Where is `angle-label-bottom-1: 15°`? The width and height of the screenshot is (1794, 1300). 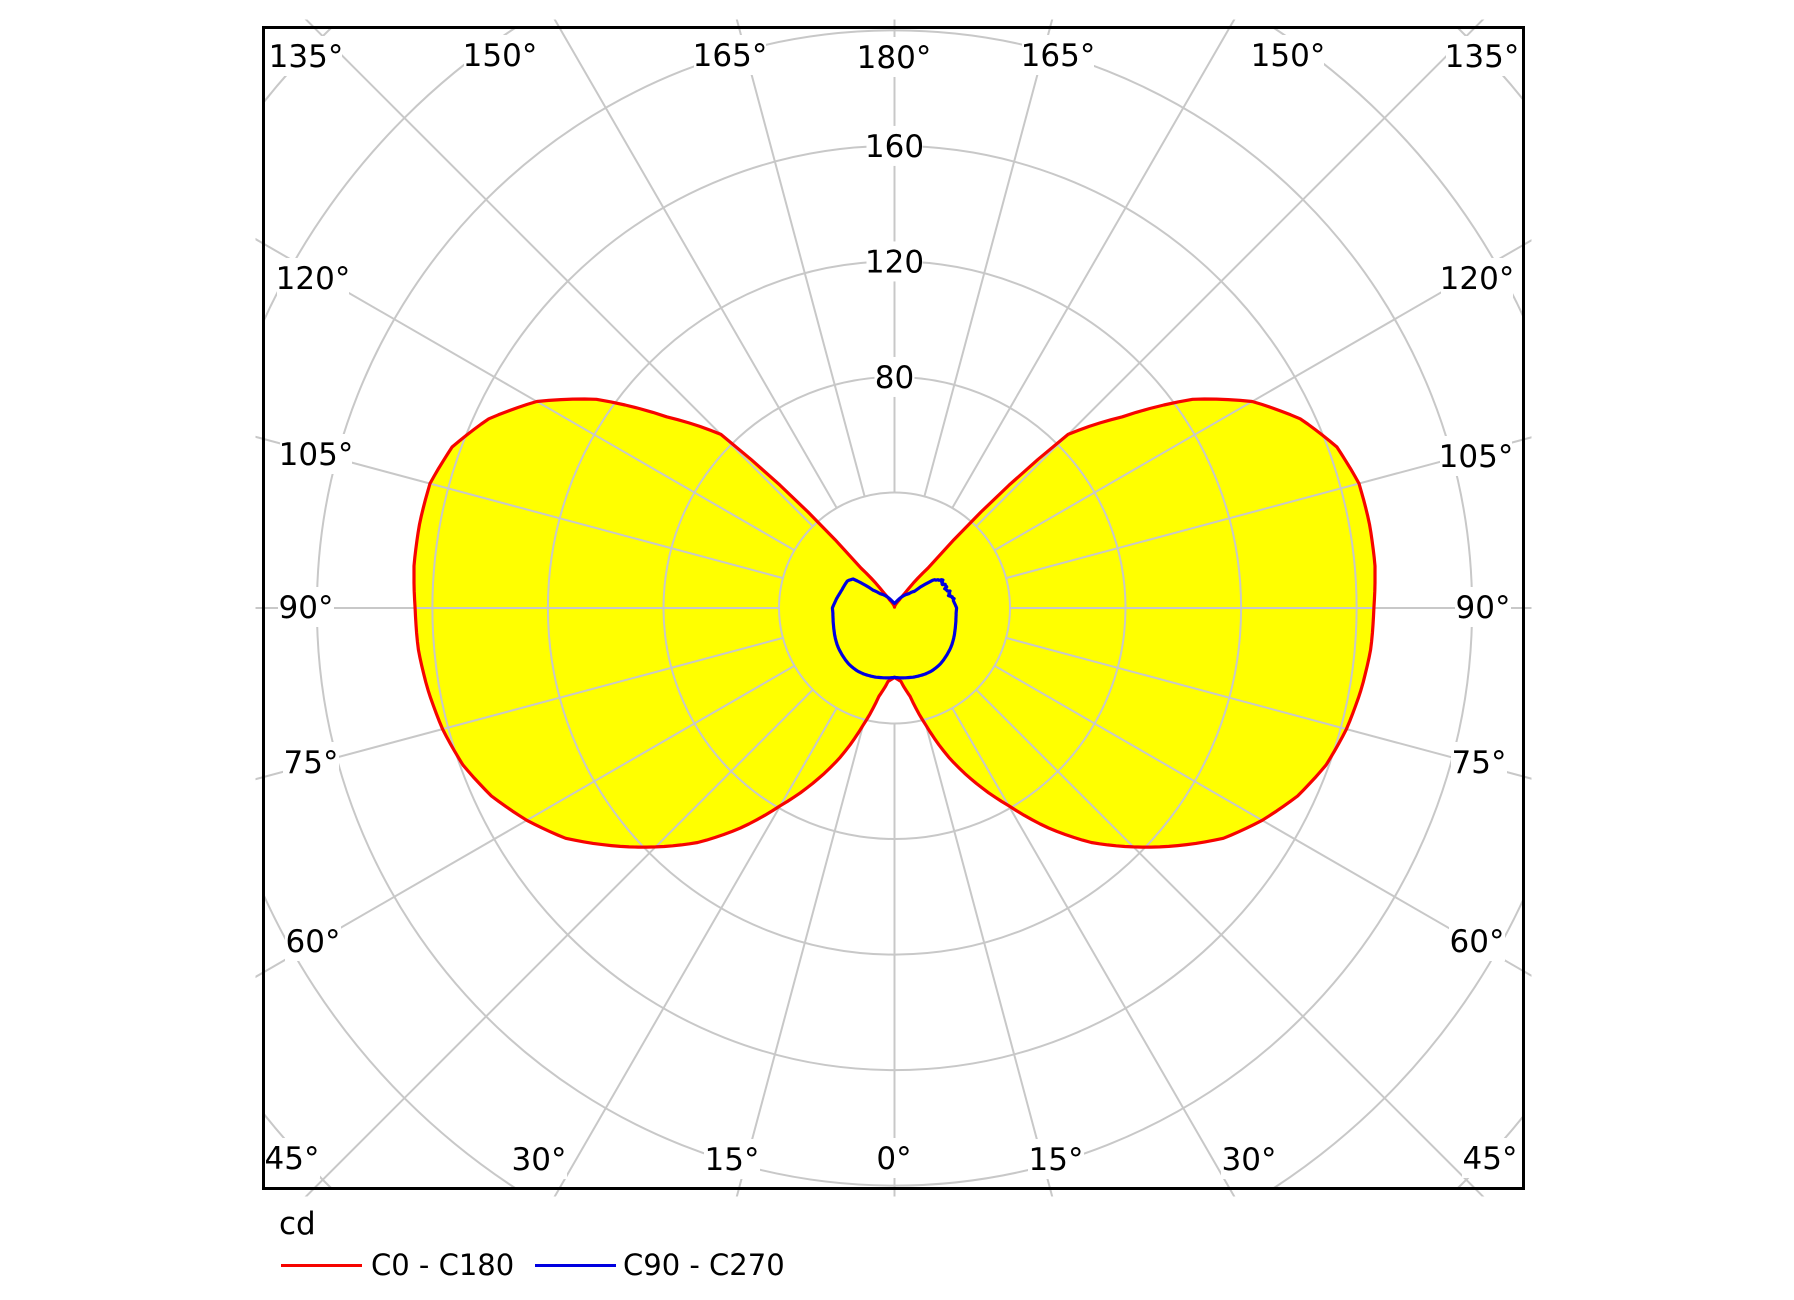
angle-label-bottom-1: 15° is located at coordinates (732, 1160).